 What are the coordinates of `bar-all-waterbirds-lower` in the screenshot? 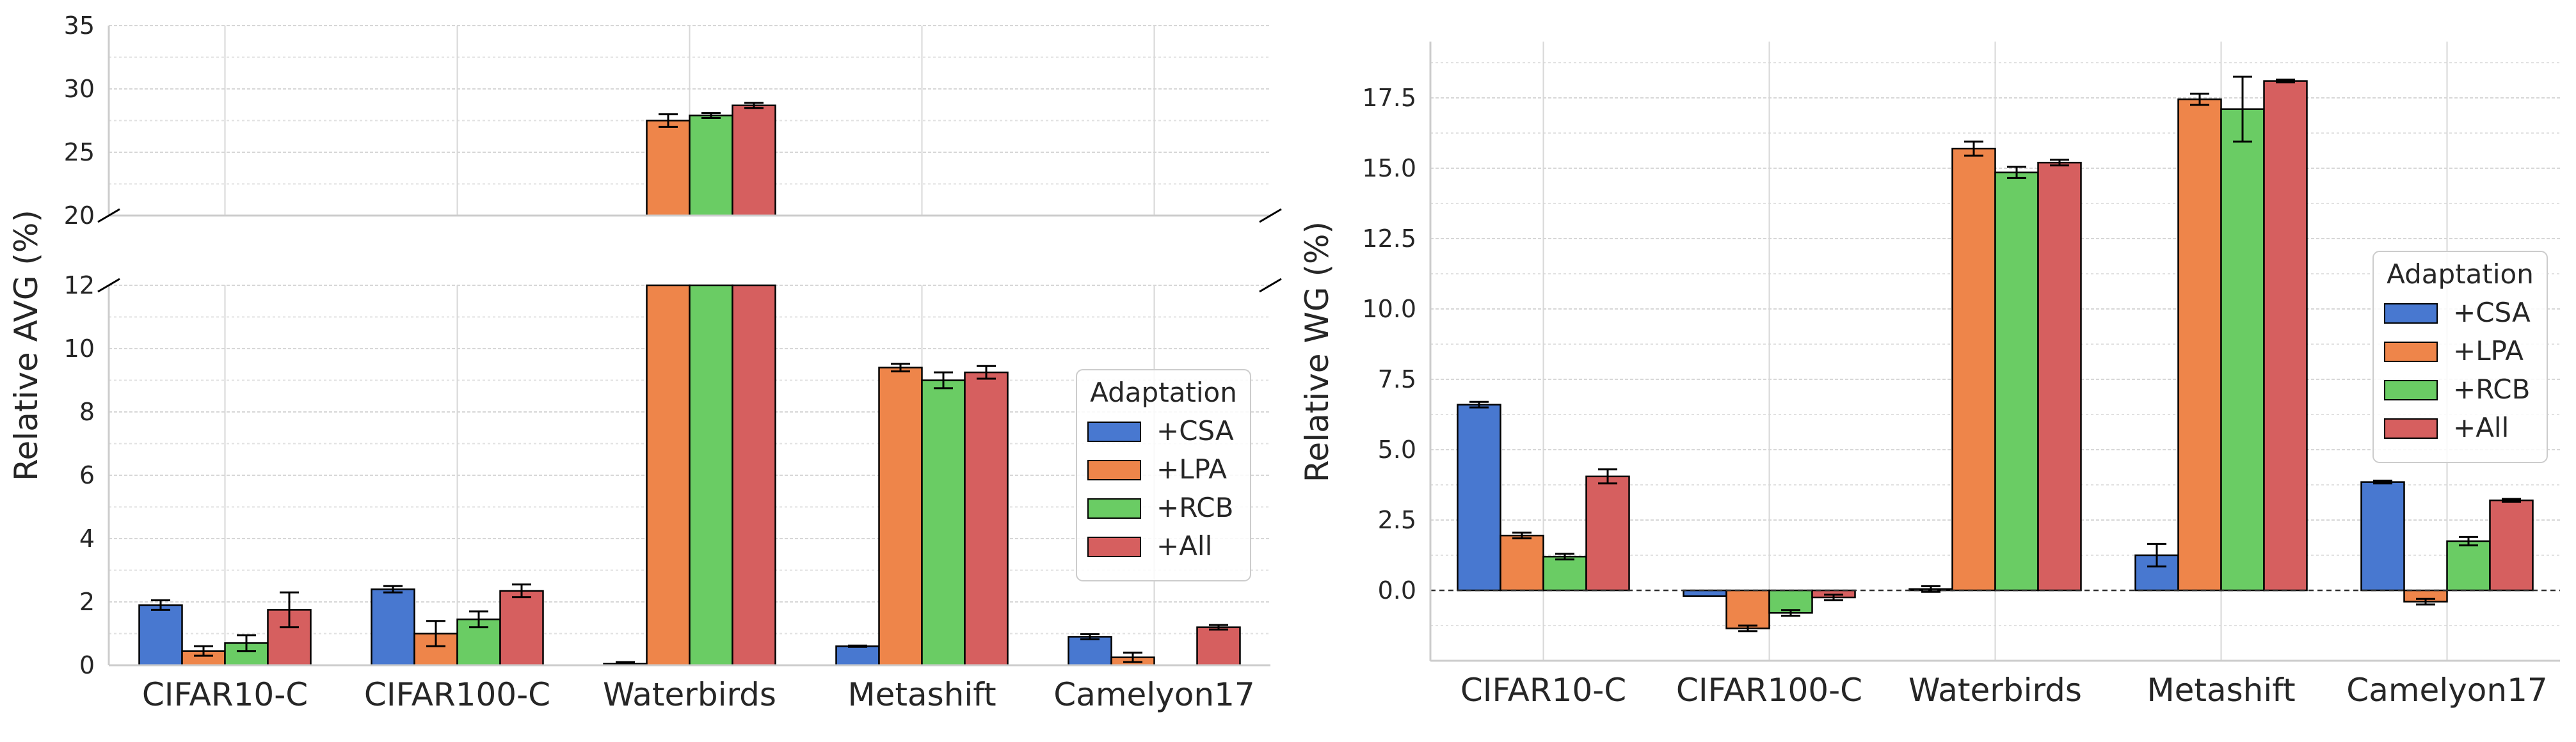 It's located at (754, 475).